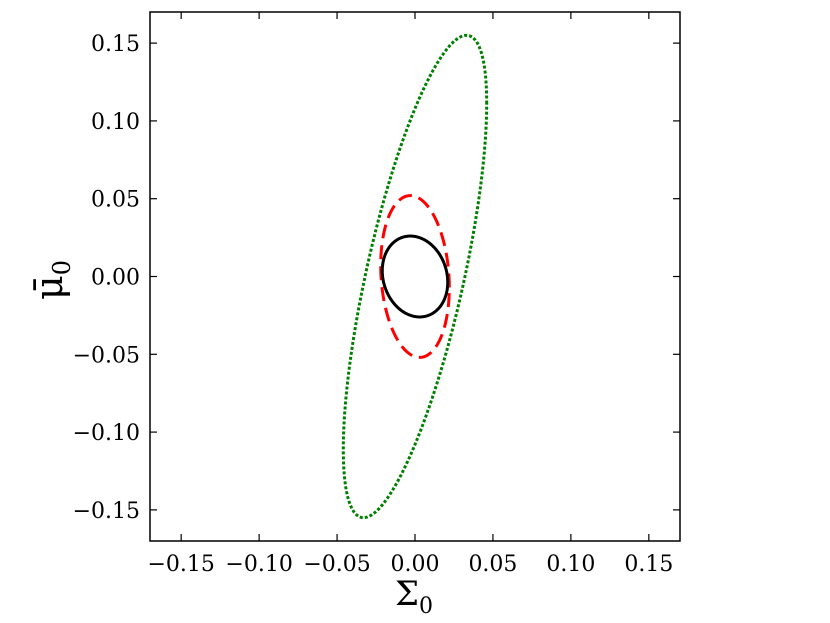 The width and height of the screenshot is (830, 623). I want to click on x-axis-label: Σ0, so click(414, 596).